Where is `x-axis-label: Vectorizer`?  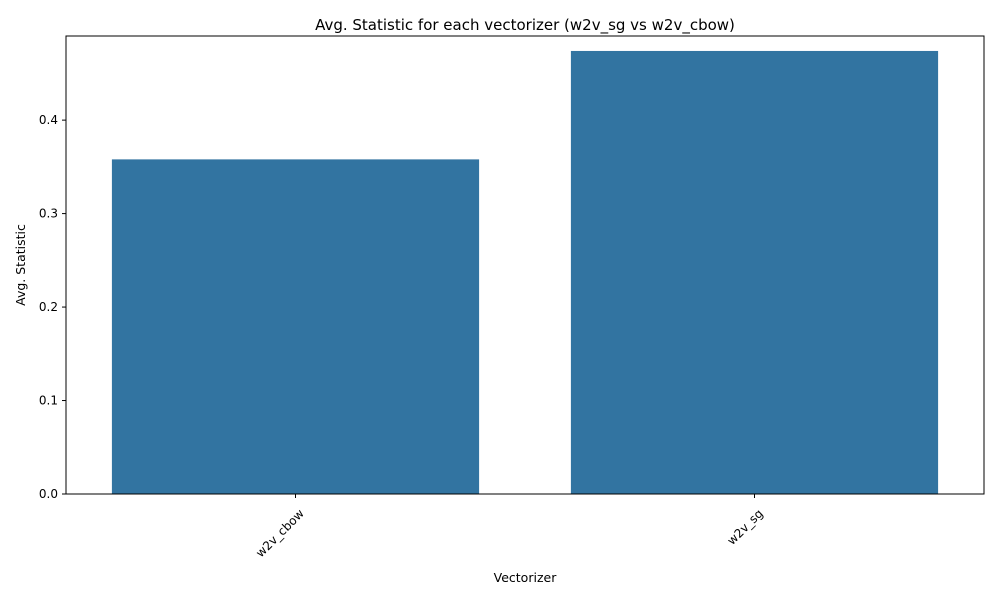
x-axis-label: Vectorizer is located at coordinates (526, 577).